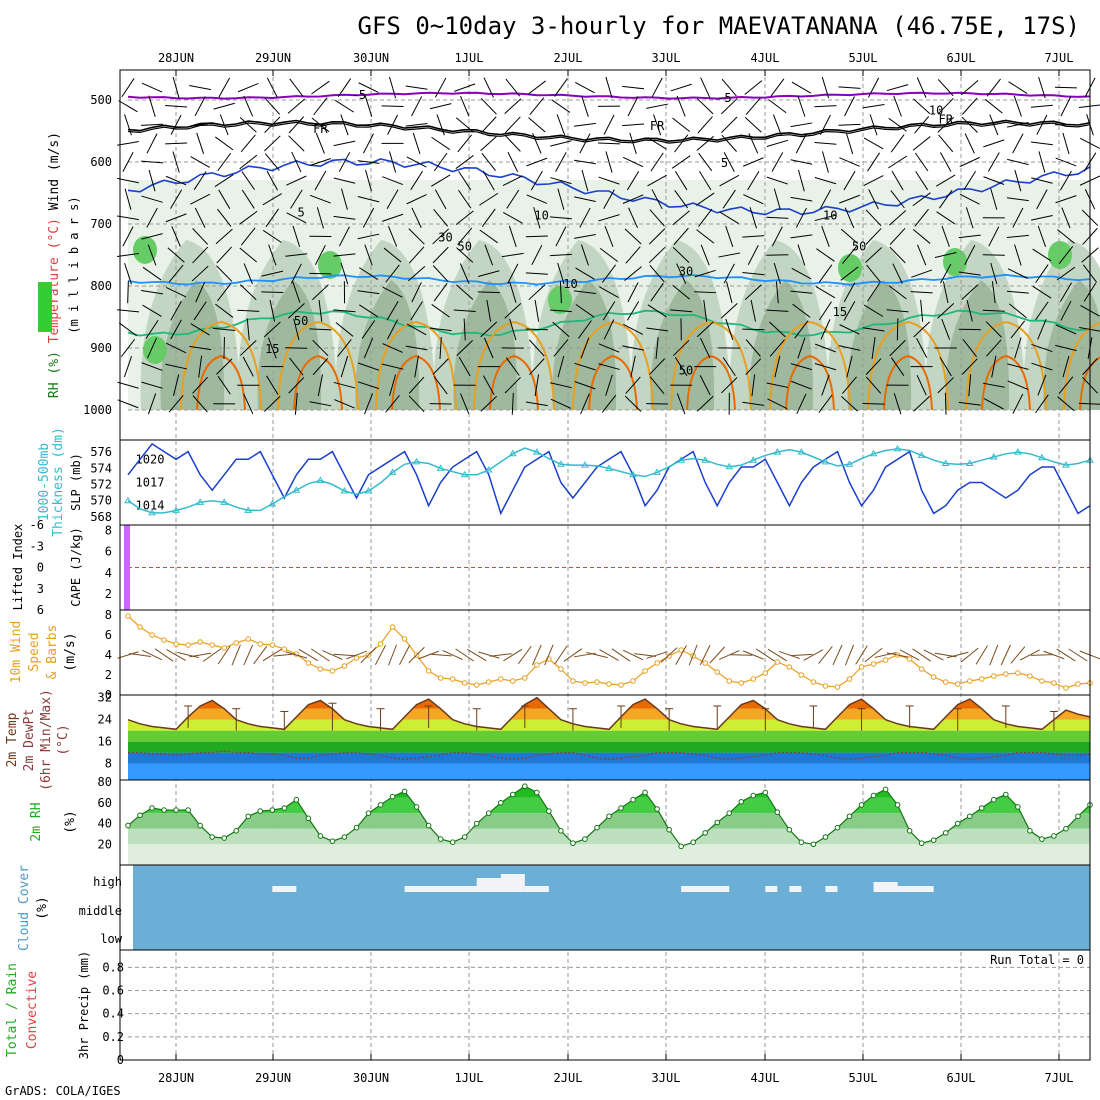  I want to click on cloud-fill, so click(611, 907).